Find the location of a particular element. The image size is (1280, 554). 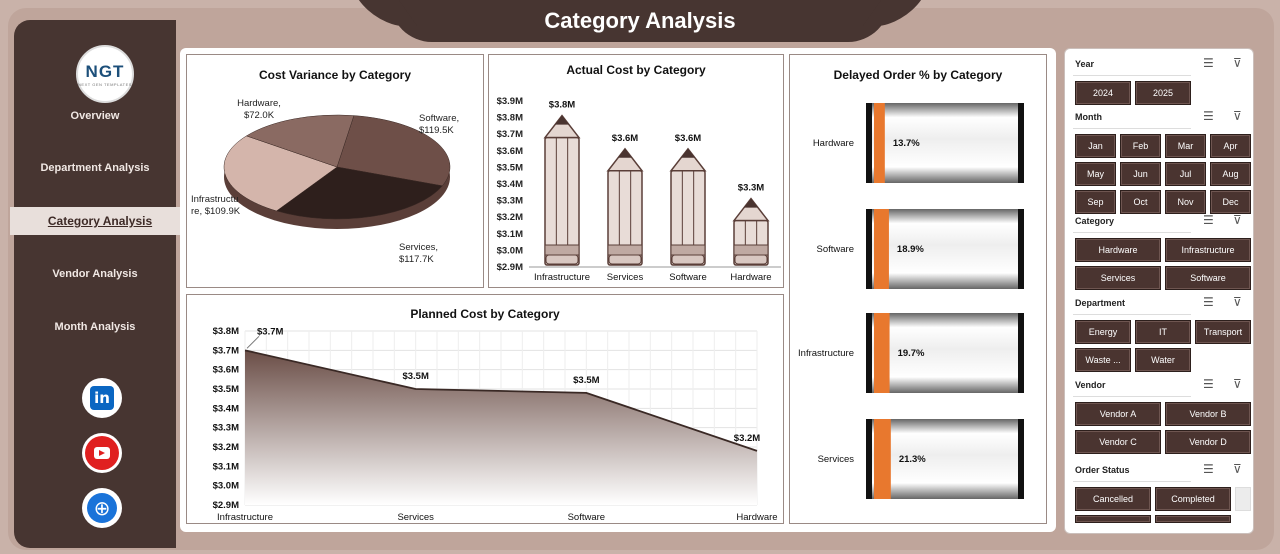

y-tick-label: $3.9M is located at coordinates (510, 101).